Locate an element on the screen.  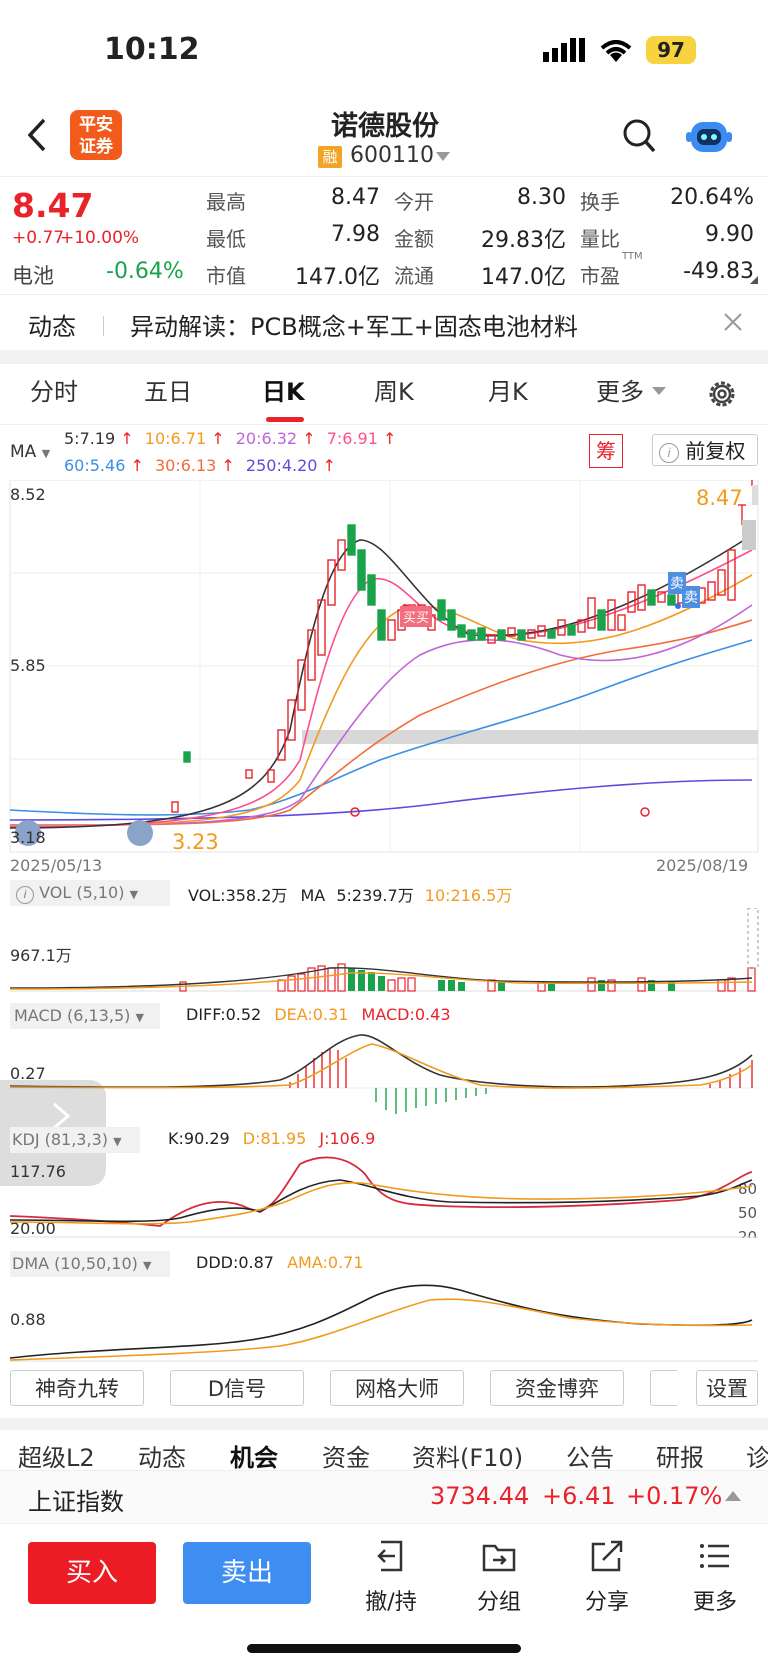
status-time: 10:12 is located at coordinates (152, 49).